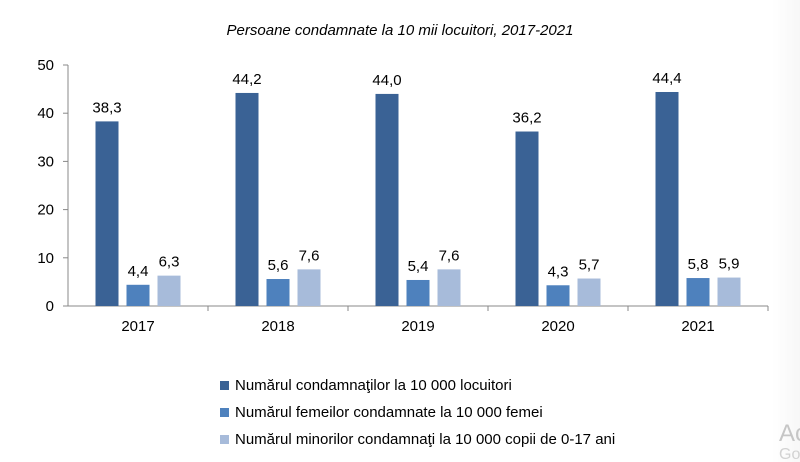 This screenshot has height=462, width=800. Describe the element at coordinates (137, 326) in the screenshot. I see `x-tick-label: 2017` at that location.